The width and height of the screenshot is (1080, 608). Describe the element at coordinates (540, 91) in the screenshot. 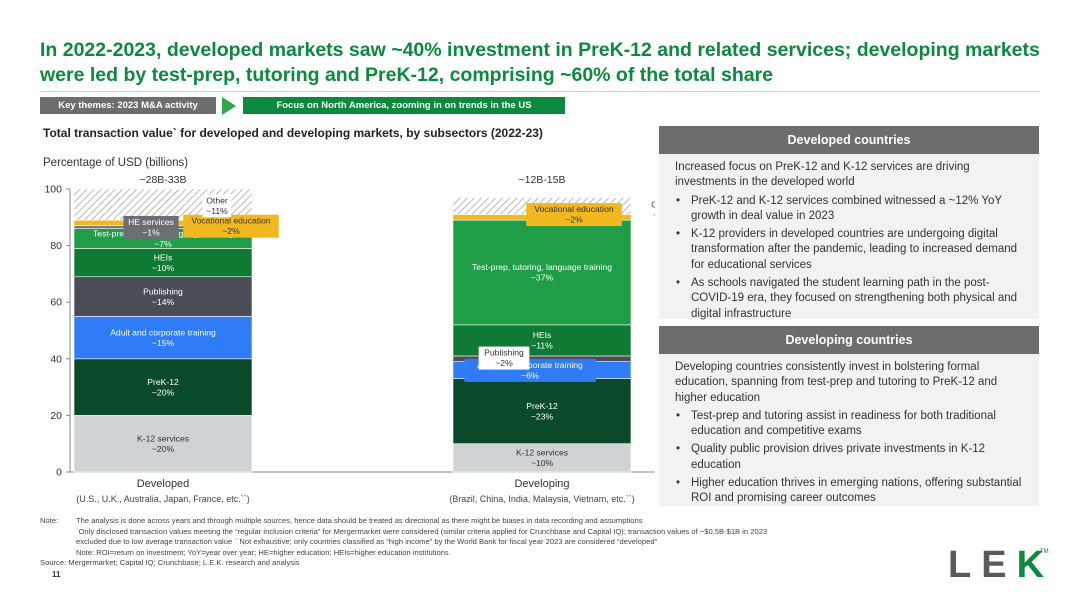

I see `title-divider` at that location.